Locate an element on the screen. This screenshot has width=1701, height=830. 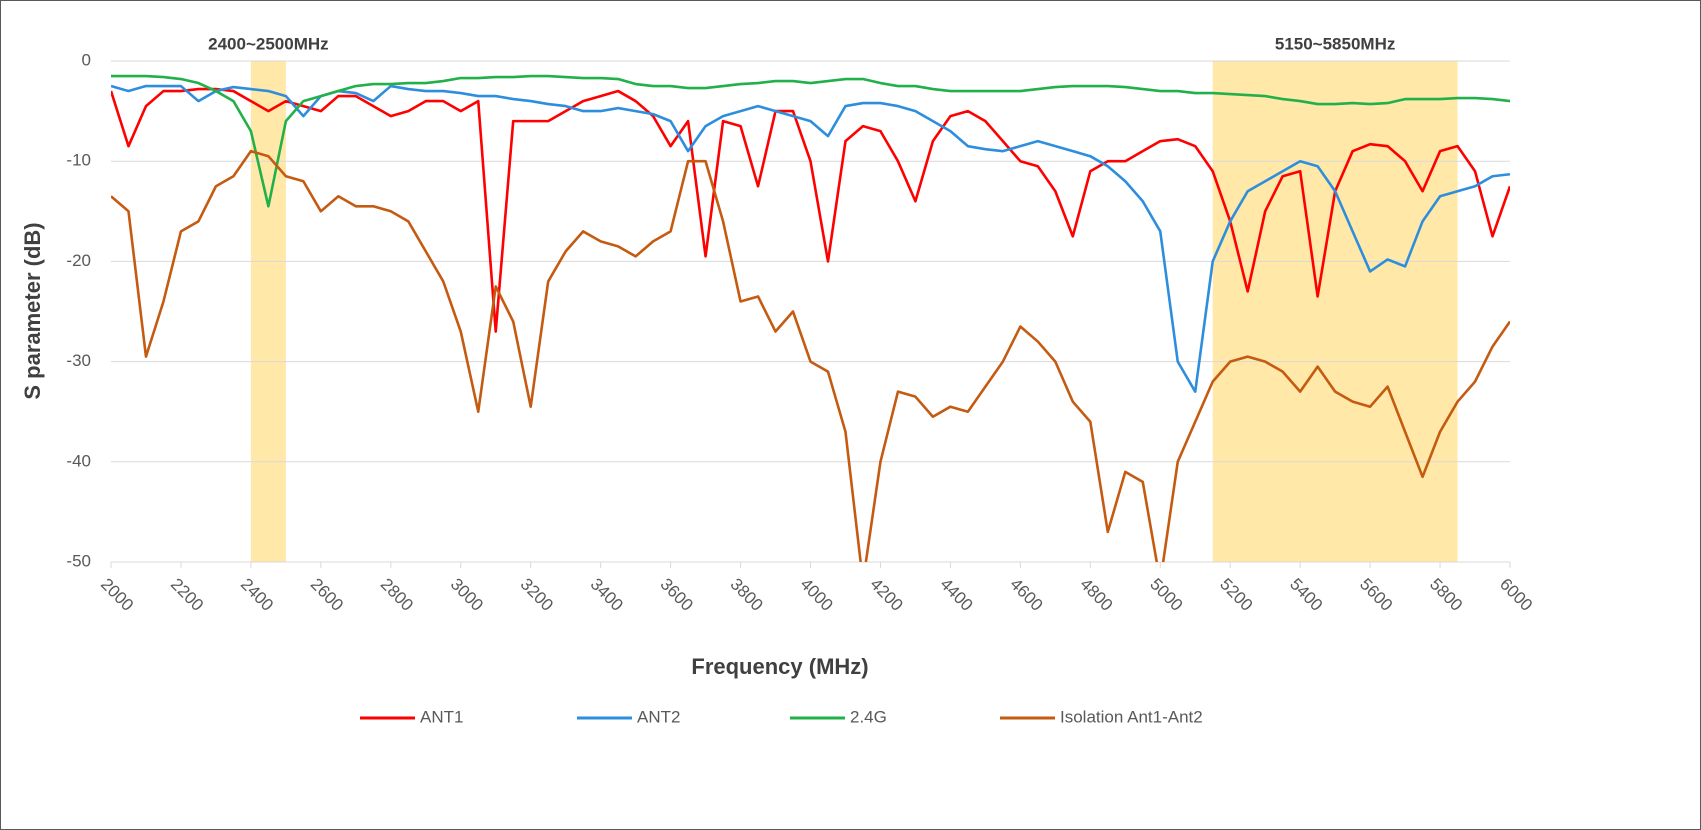
legend-label: ANT2 is located at coordinates (658, 716).